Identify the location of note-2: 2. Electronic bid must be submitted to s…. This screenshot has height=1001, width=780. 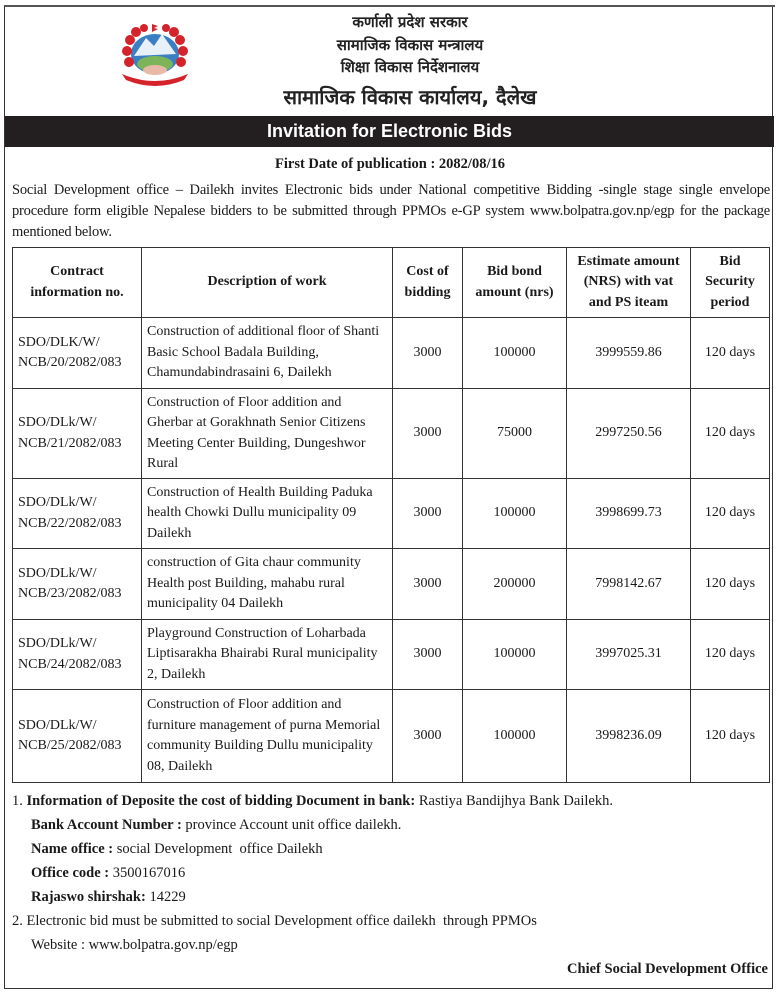
(274, 921).